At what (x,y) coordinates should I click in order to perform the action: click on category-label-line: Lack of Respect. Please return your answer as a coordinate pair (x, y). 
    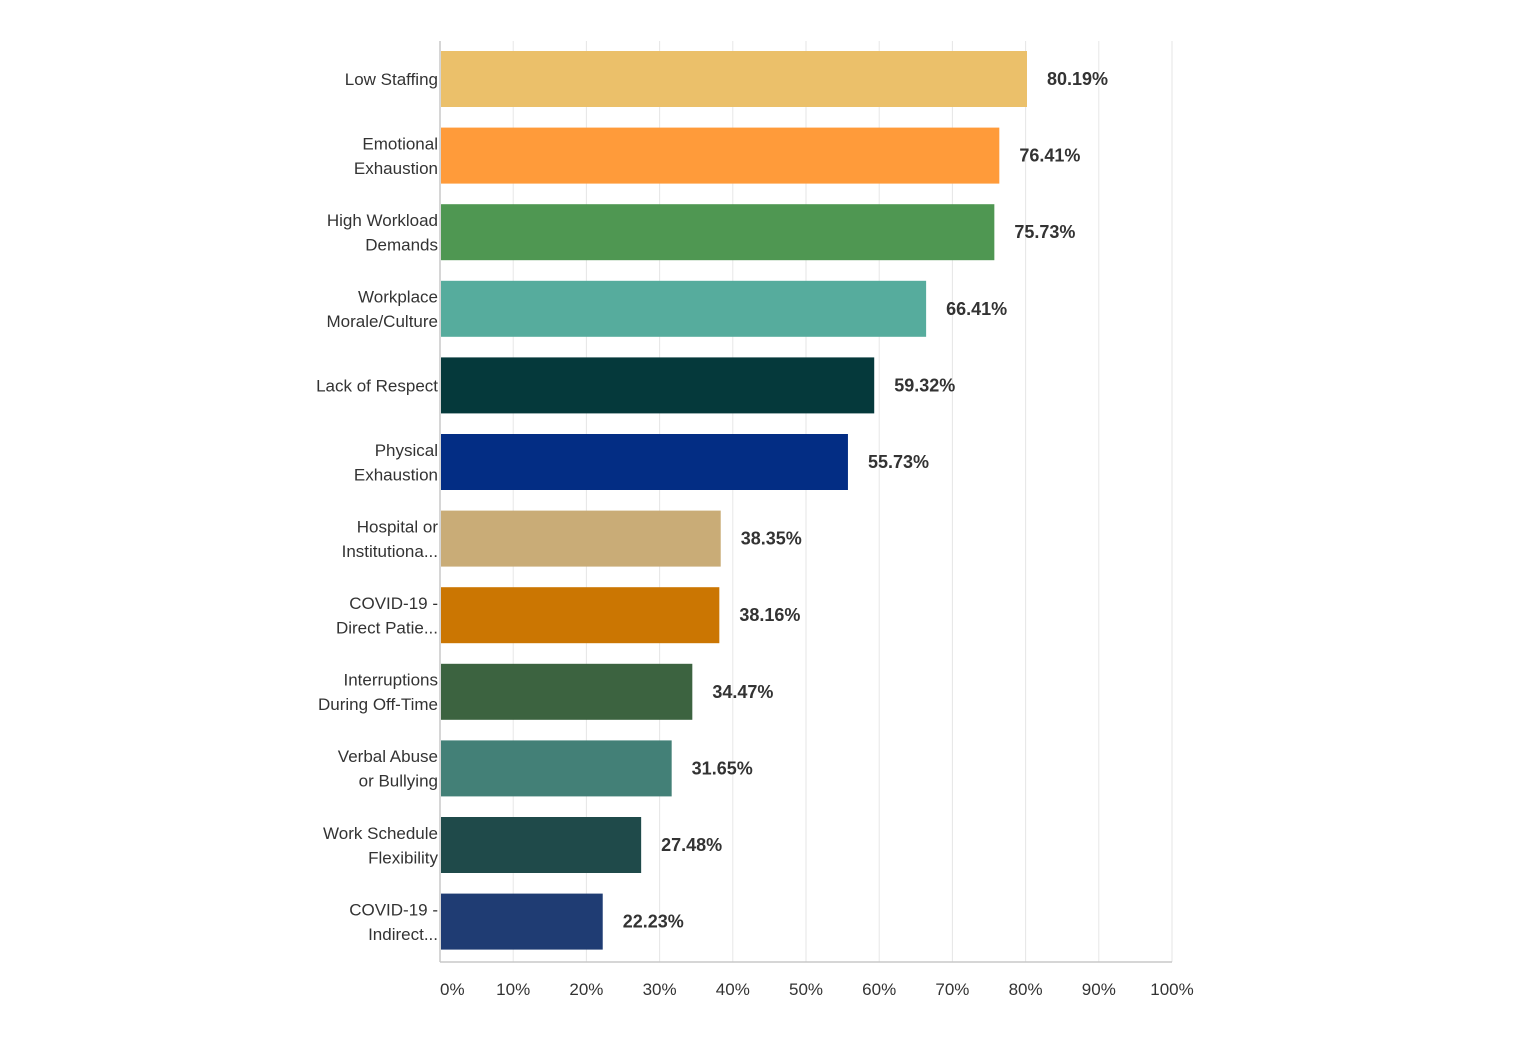
    Looking at the image, I should click on (377, 385).